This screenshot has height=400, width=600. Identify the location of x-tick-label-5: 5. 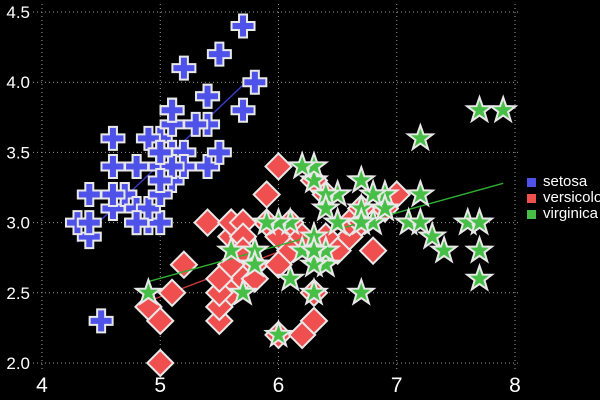
(160, 385).